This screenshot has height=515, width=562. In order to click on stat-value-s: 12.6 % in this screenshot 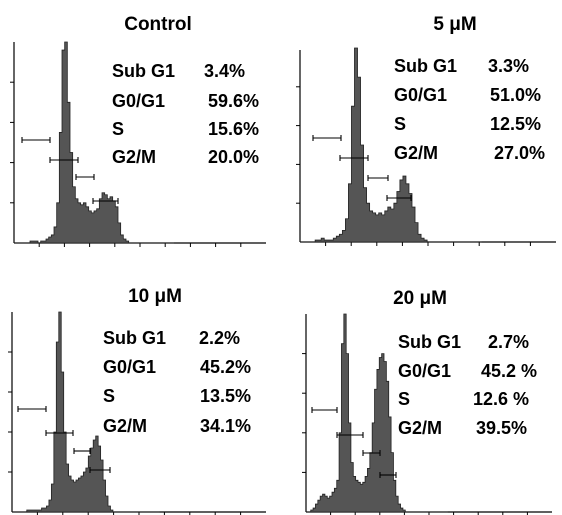, I will do `click(501, 399)`.